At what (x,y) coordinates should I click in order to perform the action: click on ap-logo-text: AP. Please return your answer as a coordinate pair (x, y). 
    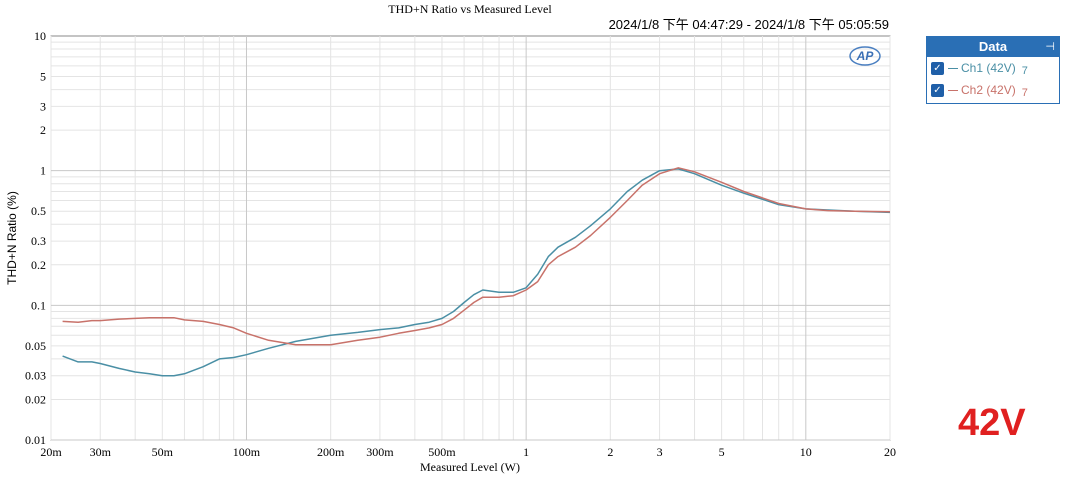
    Looking at the image, I should click on (865, 56).